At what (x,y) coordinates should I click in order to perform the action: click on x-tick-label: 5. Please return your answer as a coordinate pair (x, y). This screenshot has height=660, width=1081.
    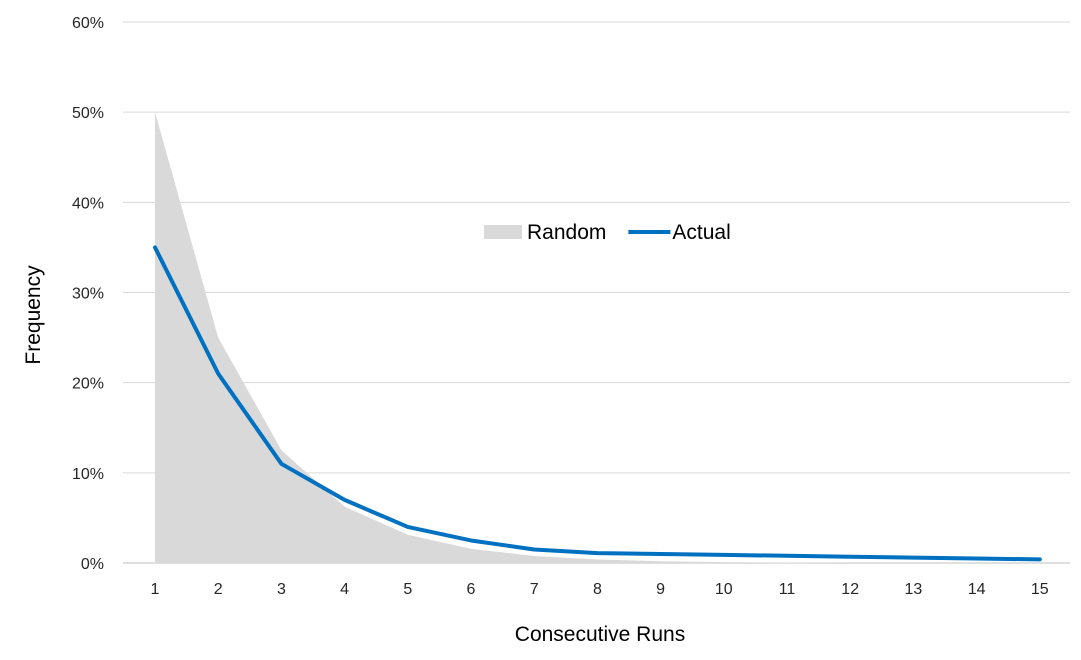
    Looking at the image, I should click on (407, 589).